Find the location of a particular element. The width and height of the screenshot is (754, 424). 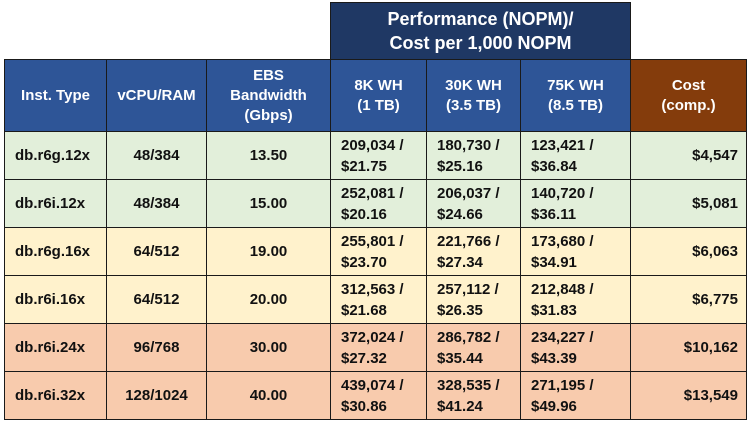

cell-8k-wh: 372,024 / $27.32 is located at coordinates (378, 347).